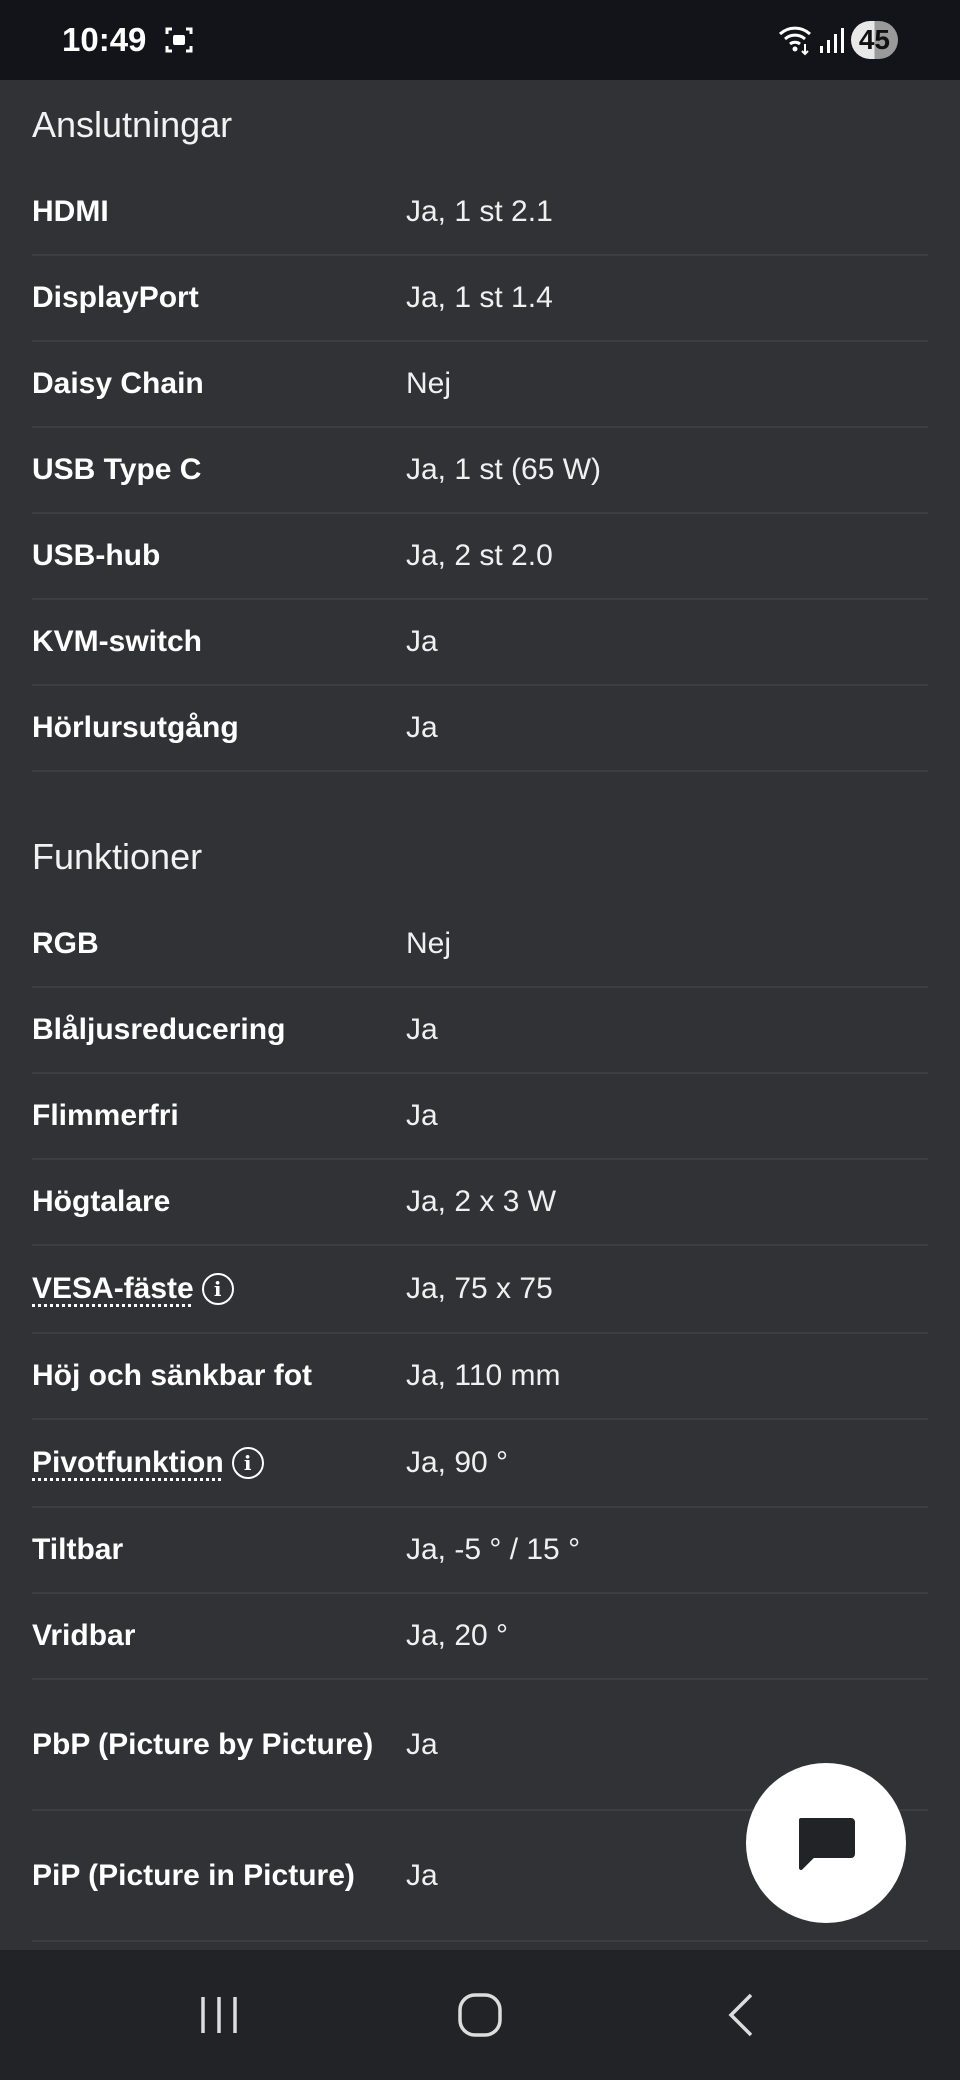 Image resolution: width=960 pixels, height=2080 pixels. I want to click on spec-row: PiP (Picture in Picture) Ja, so click(480, 1876).